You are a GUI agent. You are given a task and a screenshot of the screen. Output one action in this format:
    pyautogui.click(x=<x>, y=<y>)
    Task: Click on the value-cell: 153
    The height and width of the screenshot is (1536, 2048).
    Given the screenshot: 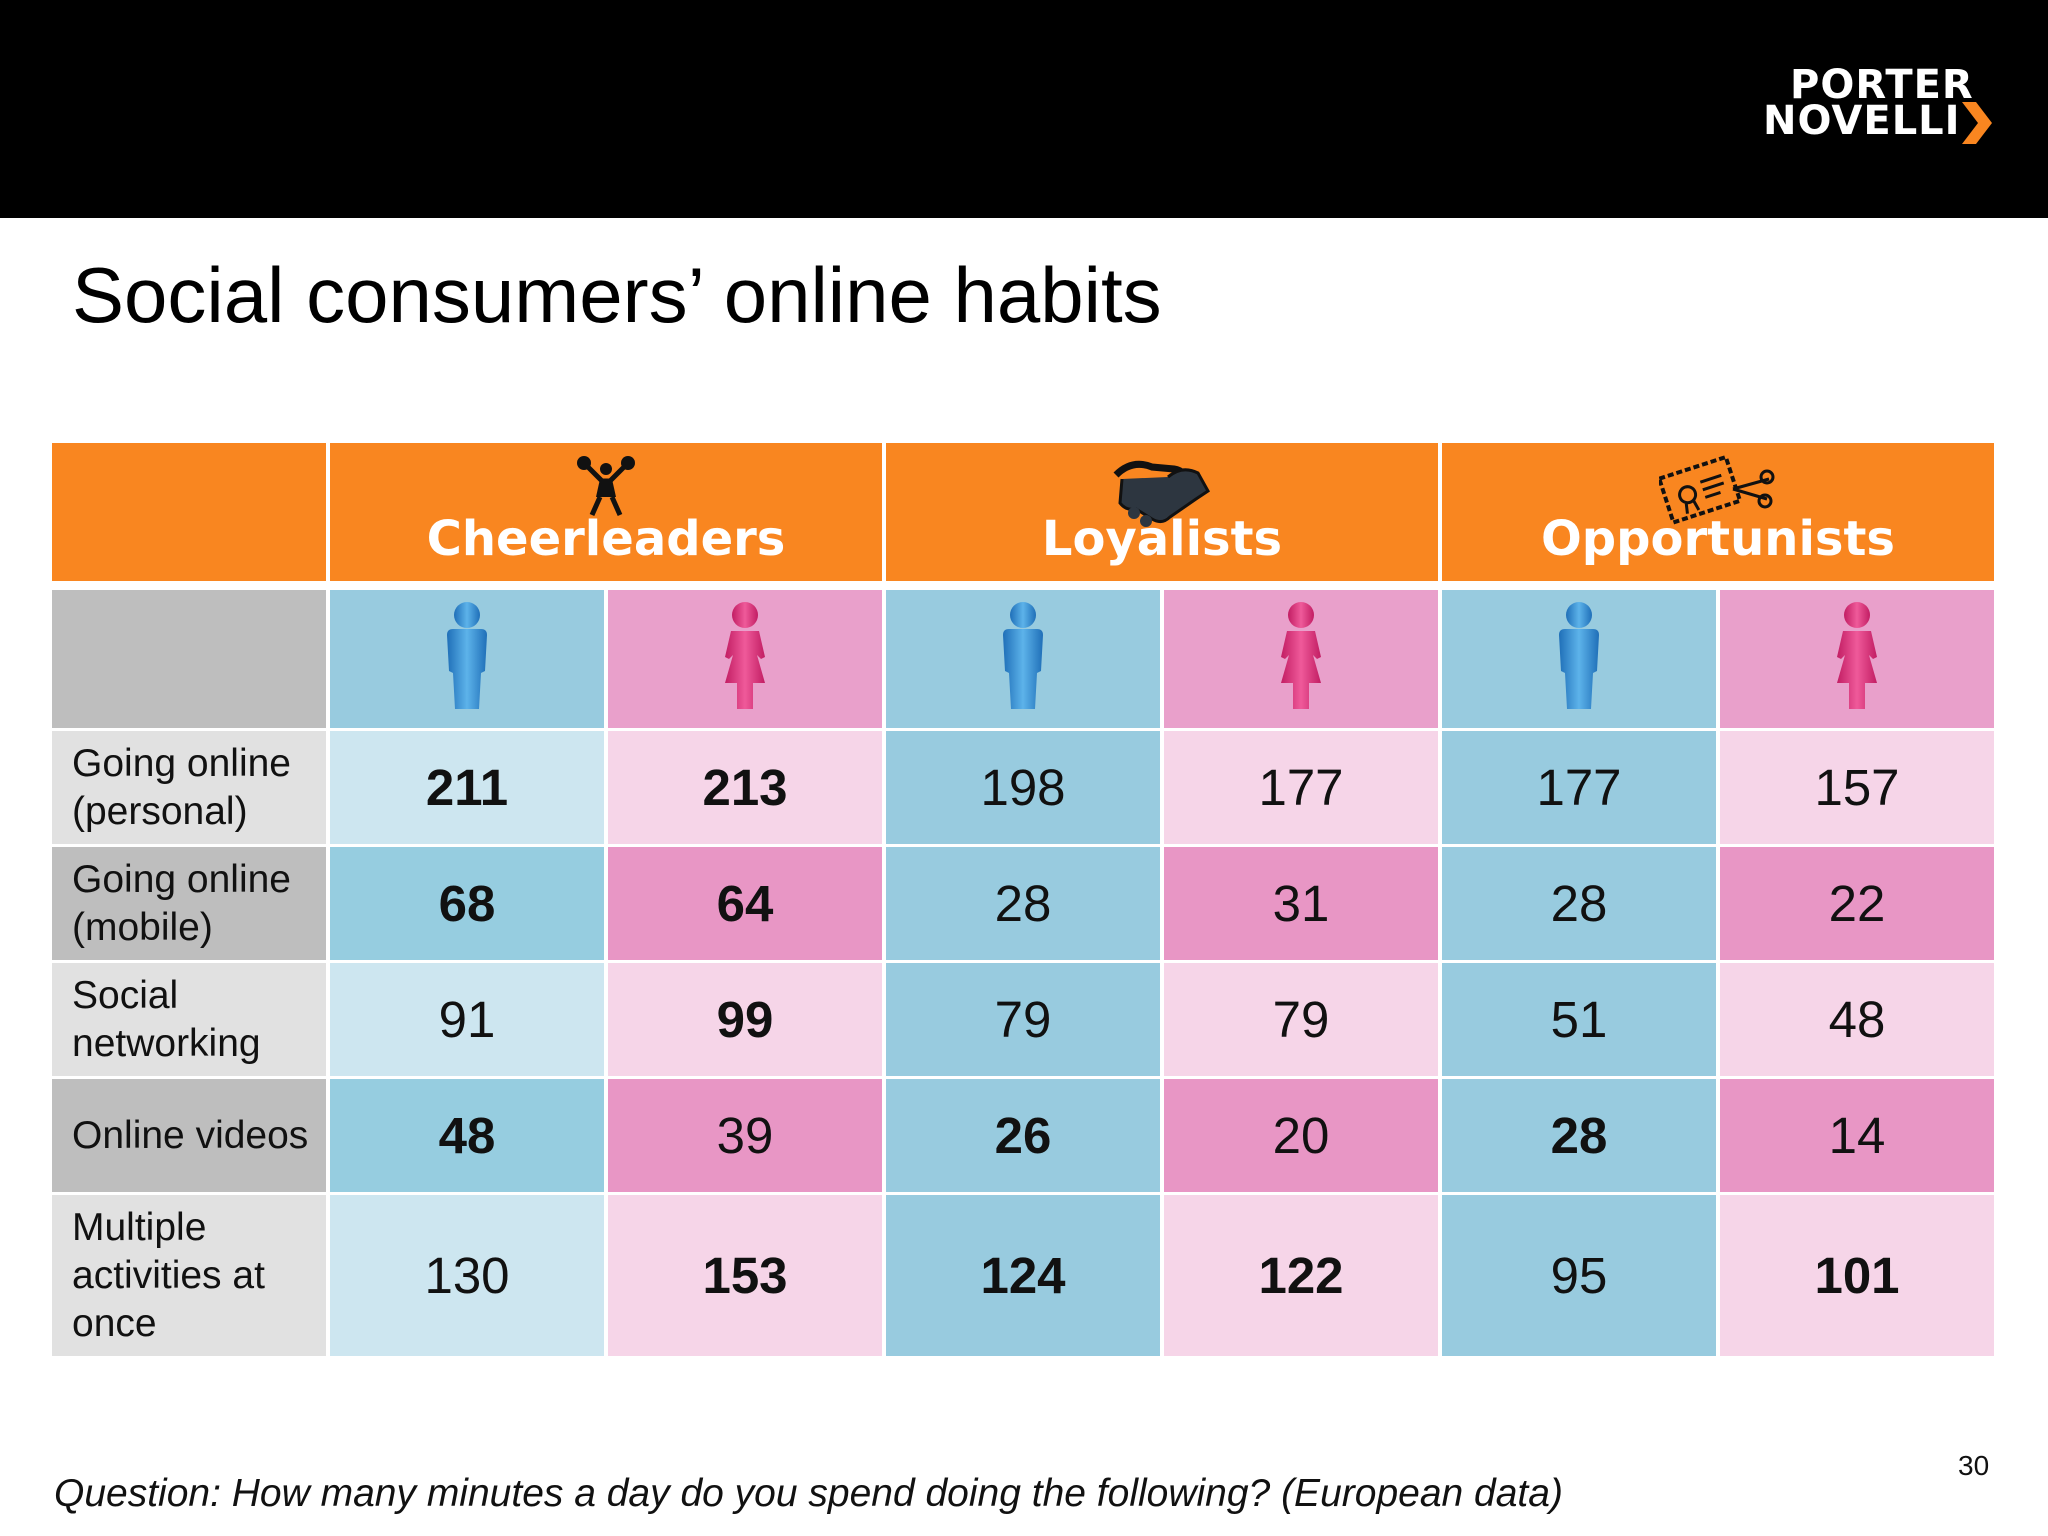 What is the action you would take?
    pyautogui.click(x=745, y=1275)
    